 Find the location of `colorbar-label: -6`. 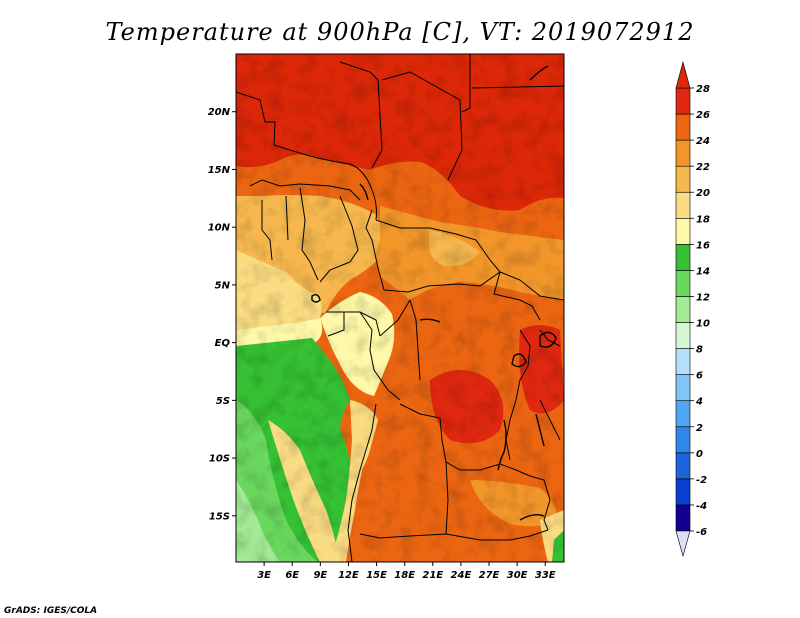

colorbar-label: -6 is located at coordinates (701, 532).